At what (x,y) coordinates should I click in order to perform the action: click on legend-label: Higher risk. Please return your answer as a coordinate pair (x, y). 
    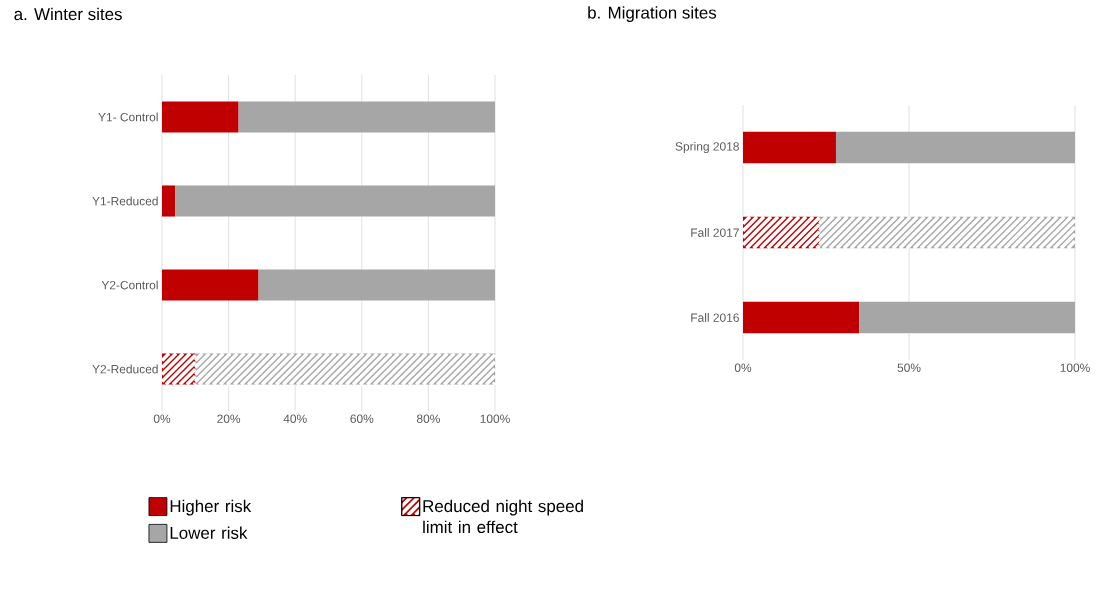
    Looking at the image, I should click on (211, 507).